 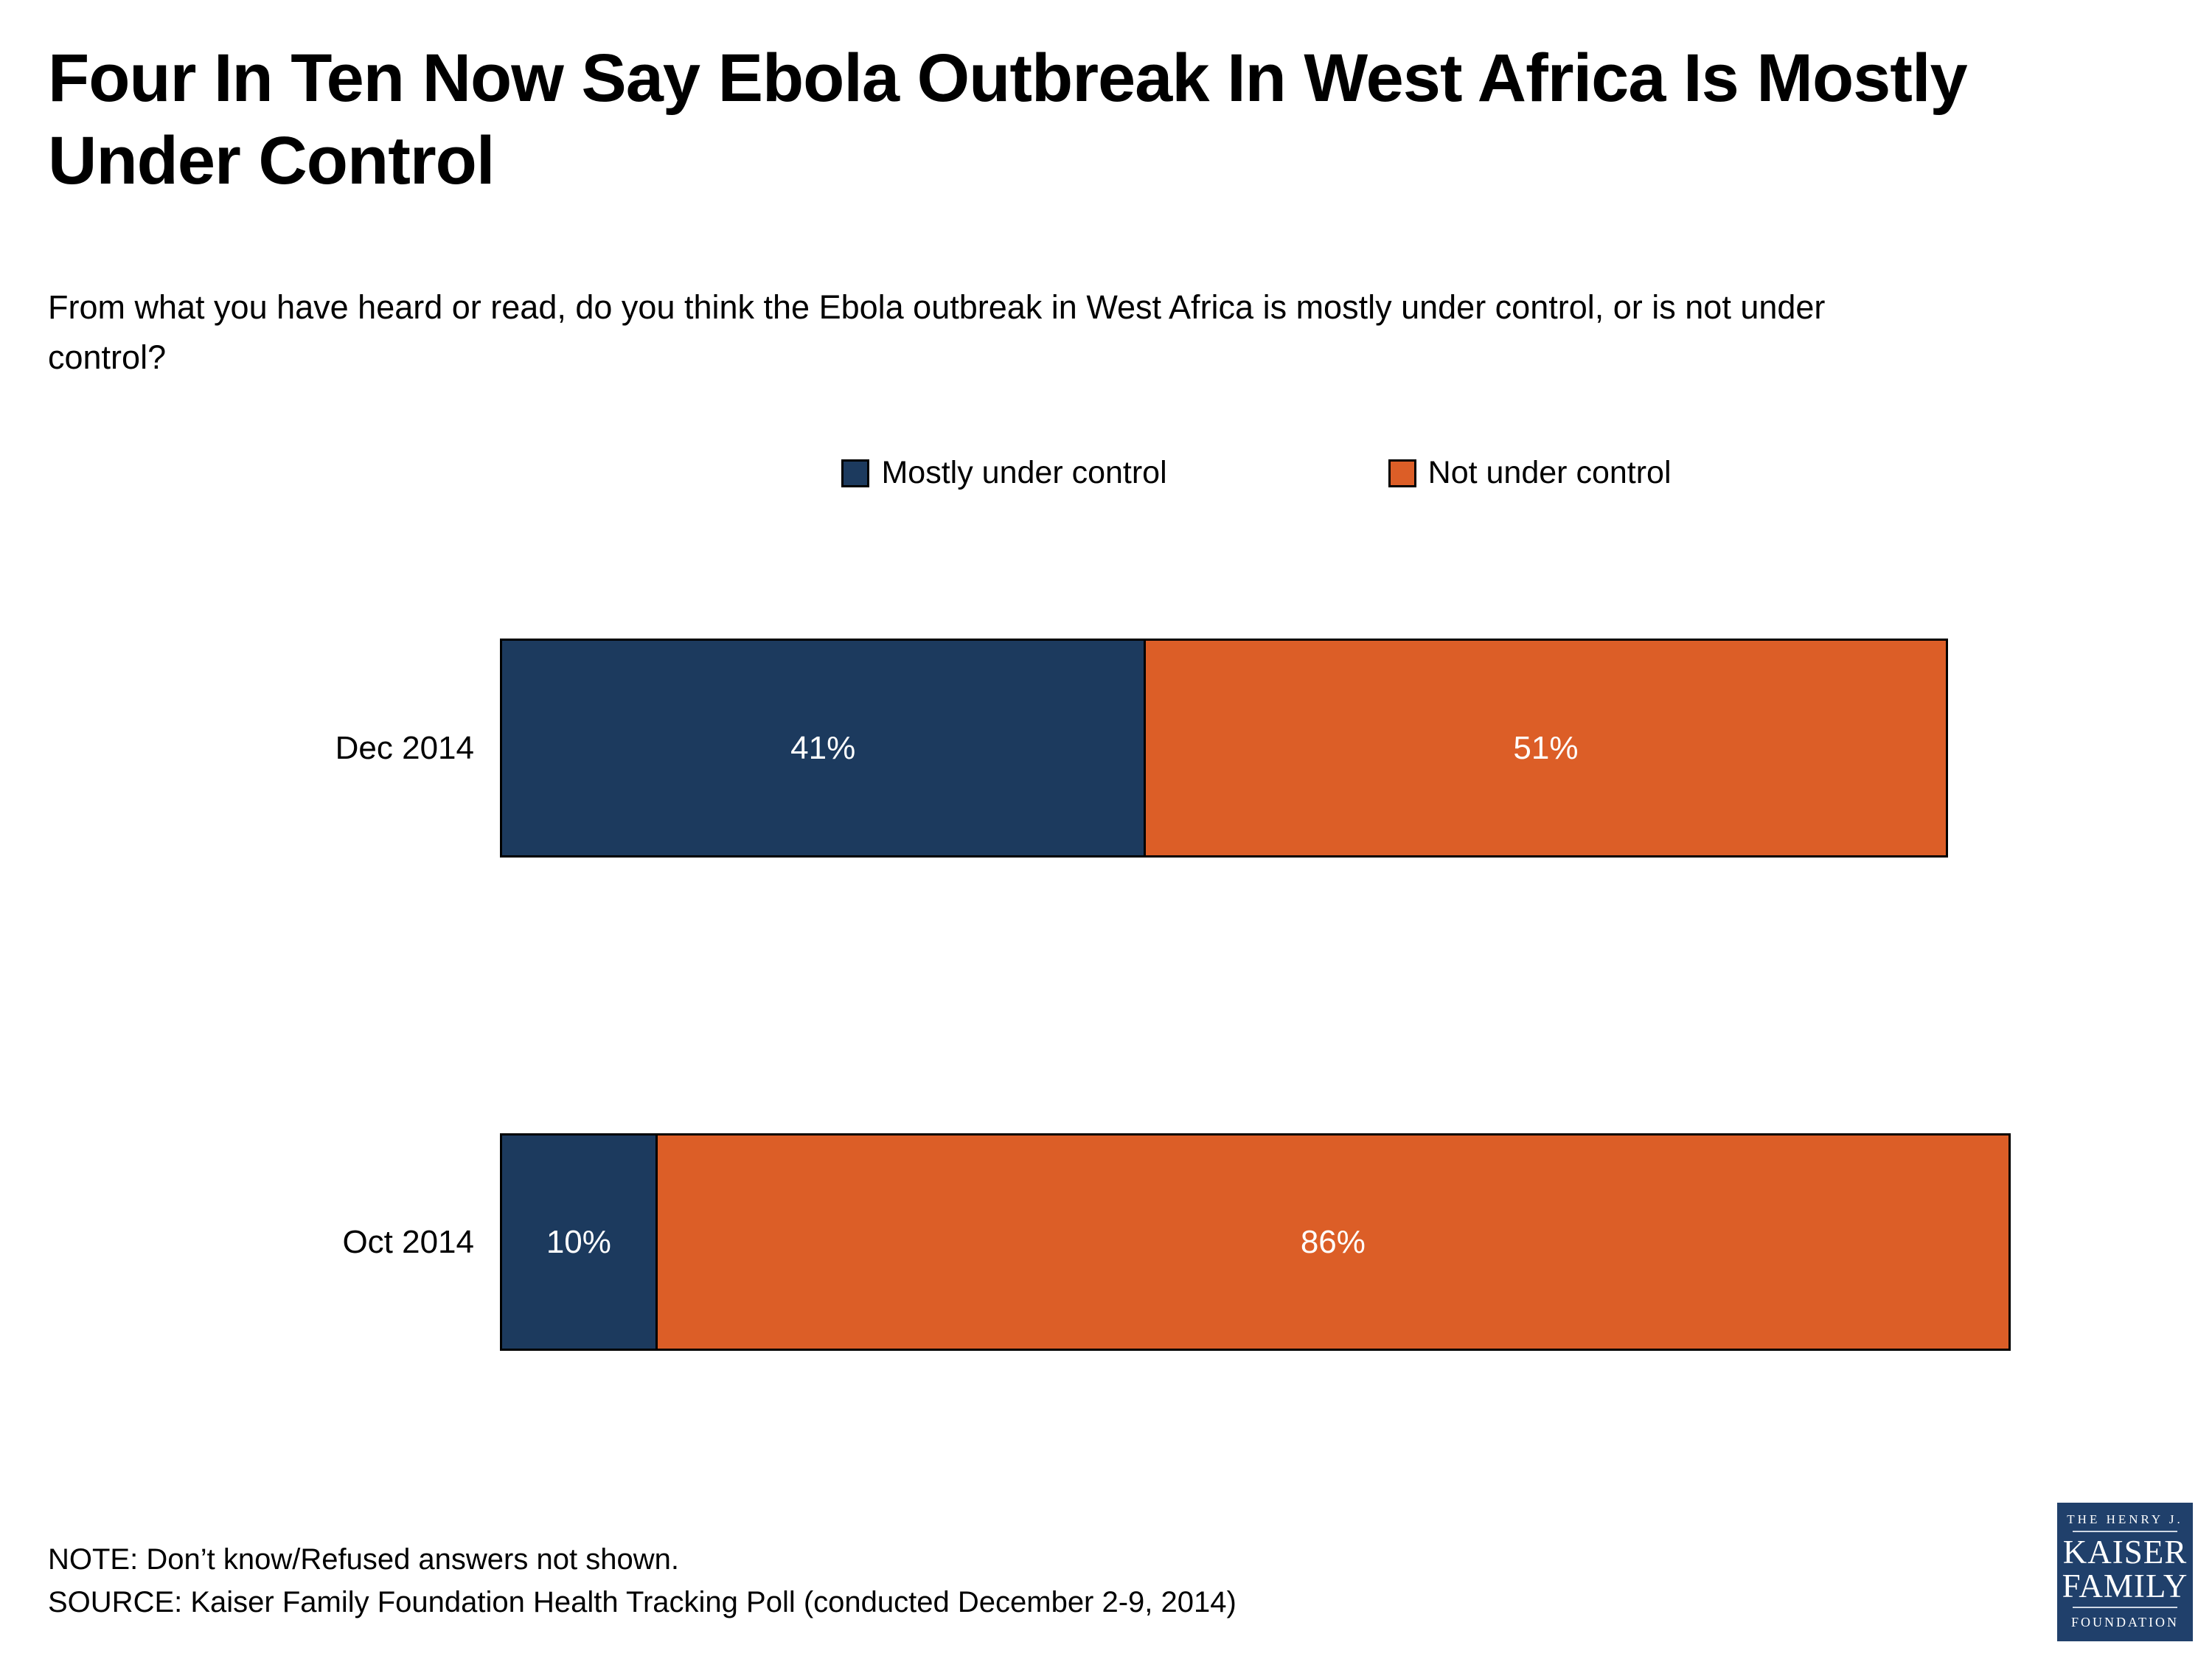 I want to click on legend-item-mostly-under-control: Mostly under control, so click(x=1004, y=472).